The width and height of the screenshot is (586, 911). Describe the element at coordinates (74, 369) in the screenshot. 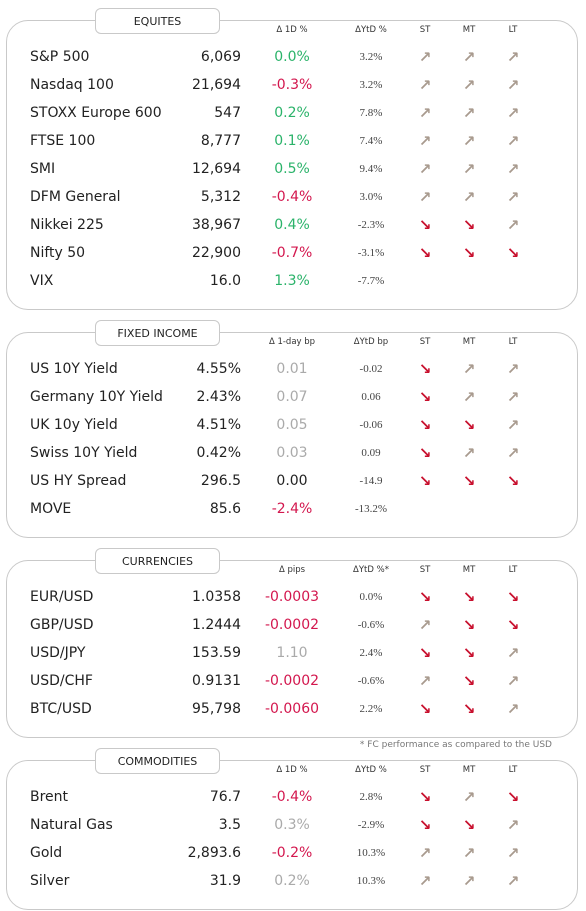

I see `row-name: US 10Y Yield` at that location.